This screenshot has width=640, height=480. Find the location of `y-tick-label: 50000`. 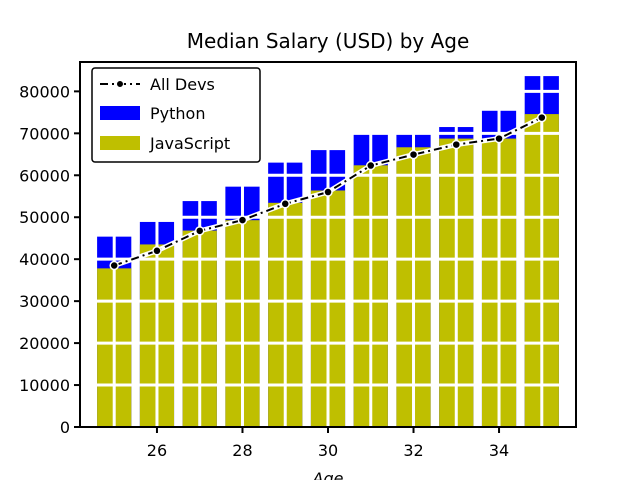

y-tick-label: 50000 is located at coordinates (44, 217).